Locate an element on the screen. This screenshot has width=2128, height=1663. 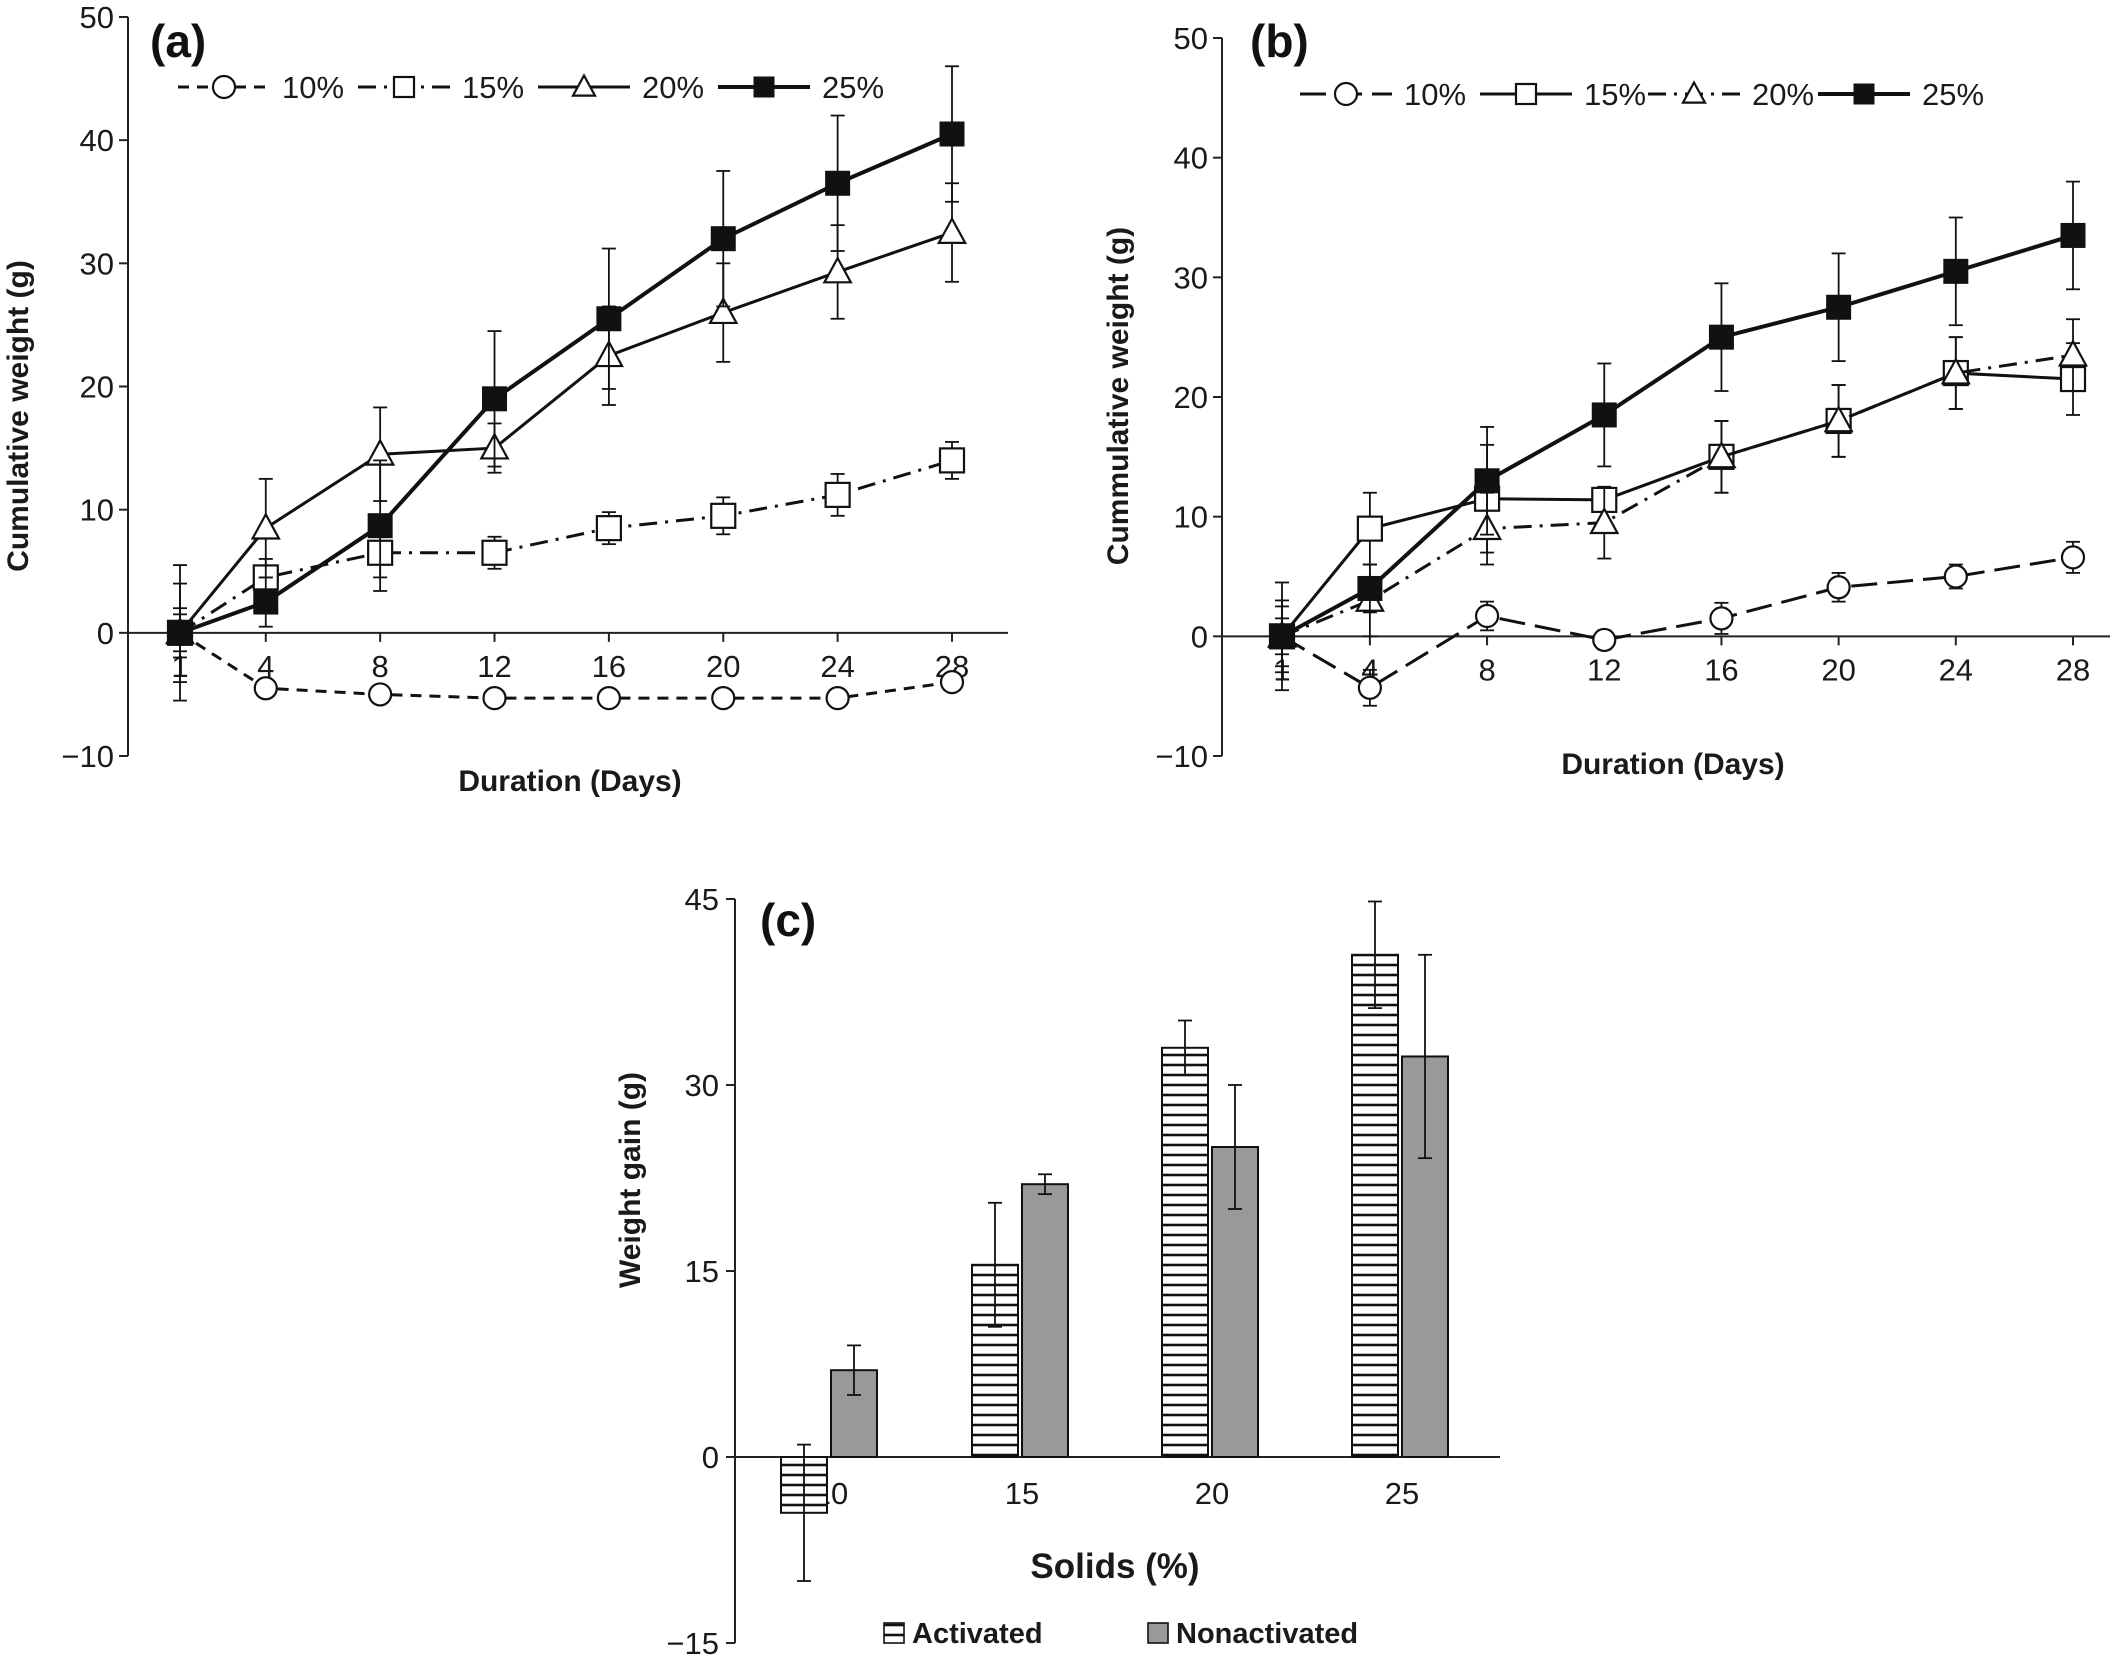
series-25% is located at coordinates (1677, 436).